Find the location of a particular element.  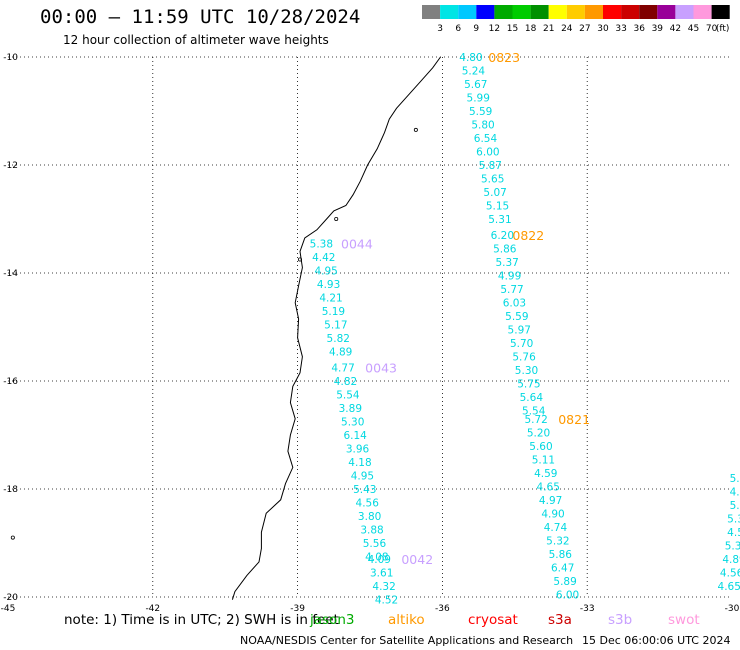

wave-height-value: 5.32 is located at coordinates (557, 541).